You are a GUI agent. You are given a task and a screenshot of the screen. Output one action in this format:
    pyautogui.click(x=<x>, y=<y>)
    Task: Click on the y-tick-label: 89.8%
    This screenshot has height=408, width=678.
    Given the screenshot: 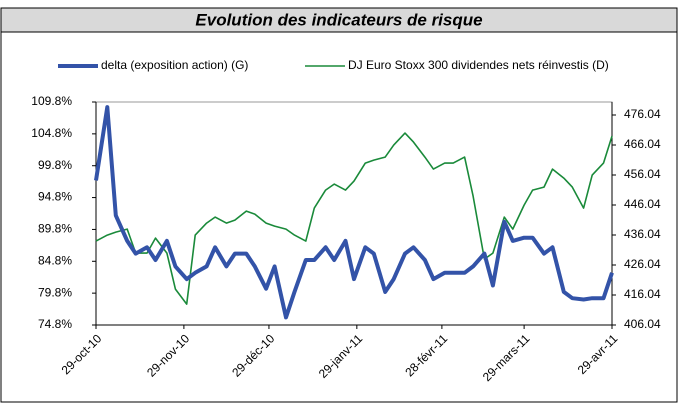 What is the action you would take?
    pyautogui.click(x=55, y=229)
    